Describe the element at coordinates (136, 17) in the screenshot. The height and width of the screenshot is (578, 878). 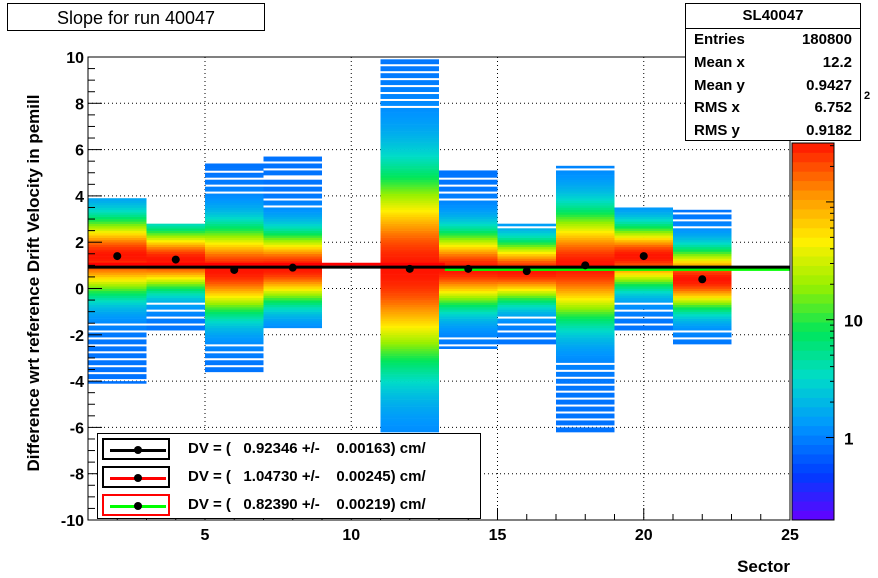
I see `chart-title: Slope for run 40047` at that location.